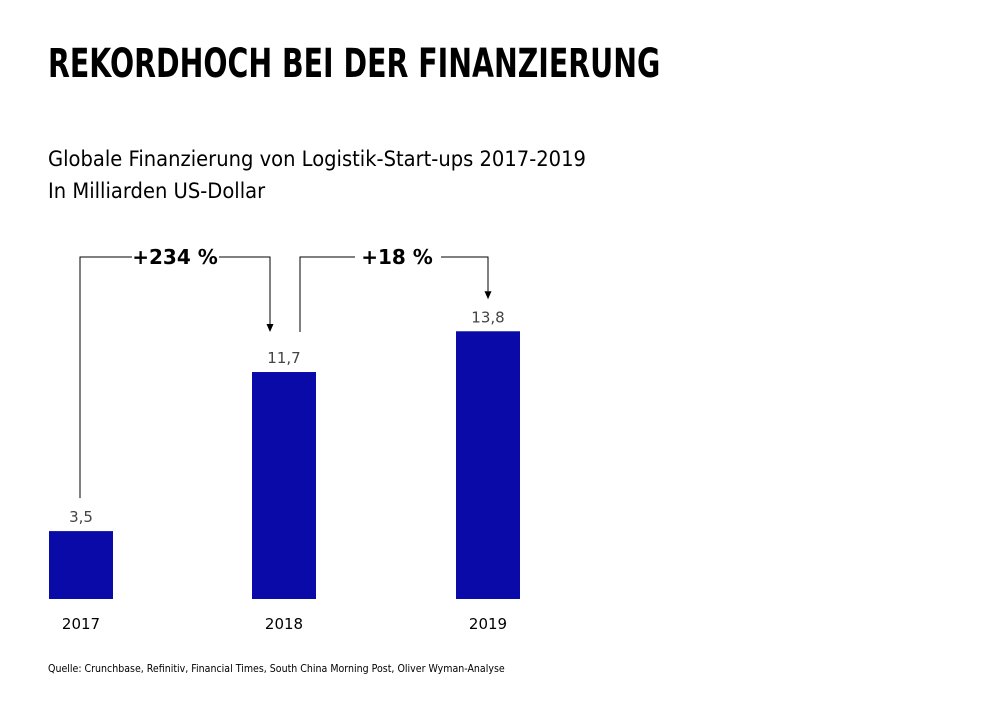 The height and width of the screenshot is (720, 1008). Describe the element at coordinates (81, 624) in the screenshot. I see `category-label-2017: 2017` at that location.